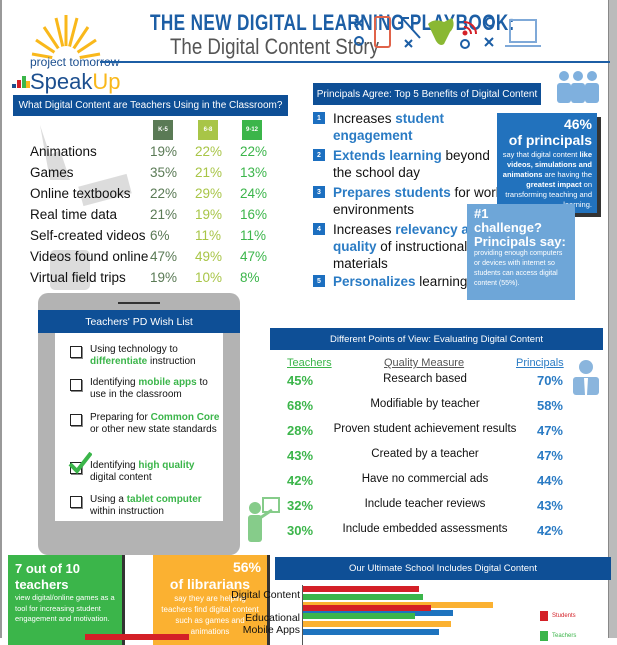 The image size is (617, 645). Describe the element at coordinates (75, 62) in the screenshot. I see `org-name: project tomorrow` at that location.